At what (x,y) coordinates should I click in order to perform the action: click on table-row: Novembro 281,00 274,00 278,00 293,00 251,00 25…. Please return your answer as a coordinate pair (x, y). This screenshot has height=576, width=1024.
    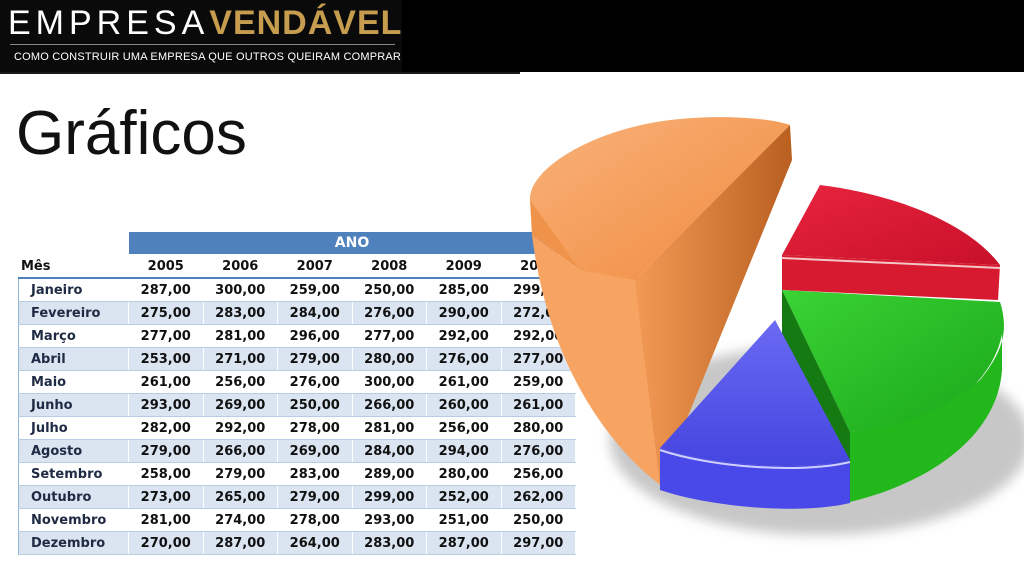
    Looking at the image, I should click on (297, 520).